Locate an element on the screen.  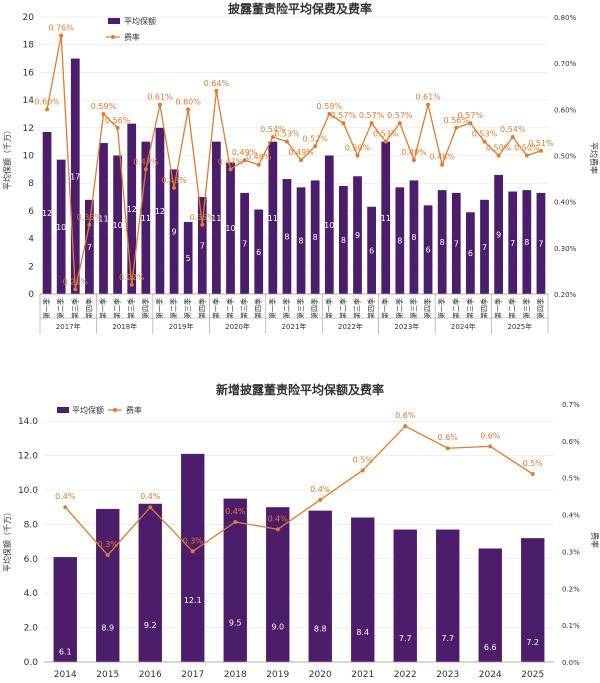
chart1-rate-value-label: 0.64% is located at coordinates (217, 83).